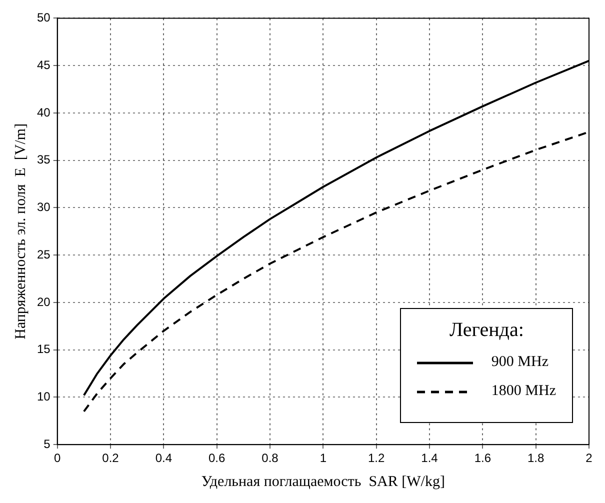  Describe the element at coordinates (270, 458) in the screenshot. I see `x-tick-label: 0.8` at that location.